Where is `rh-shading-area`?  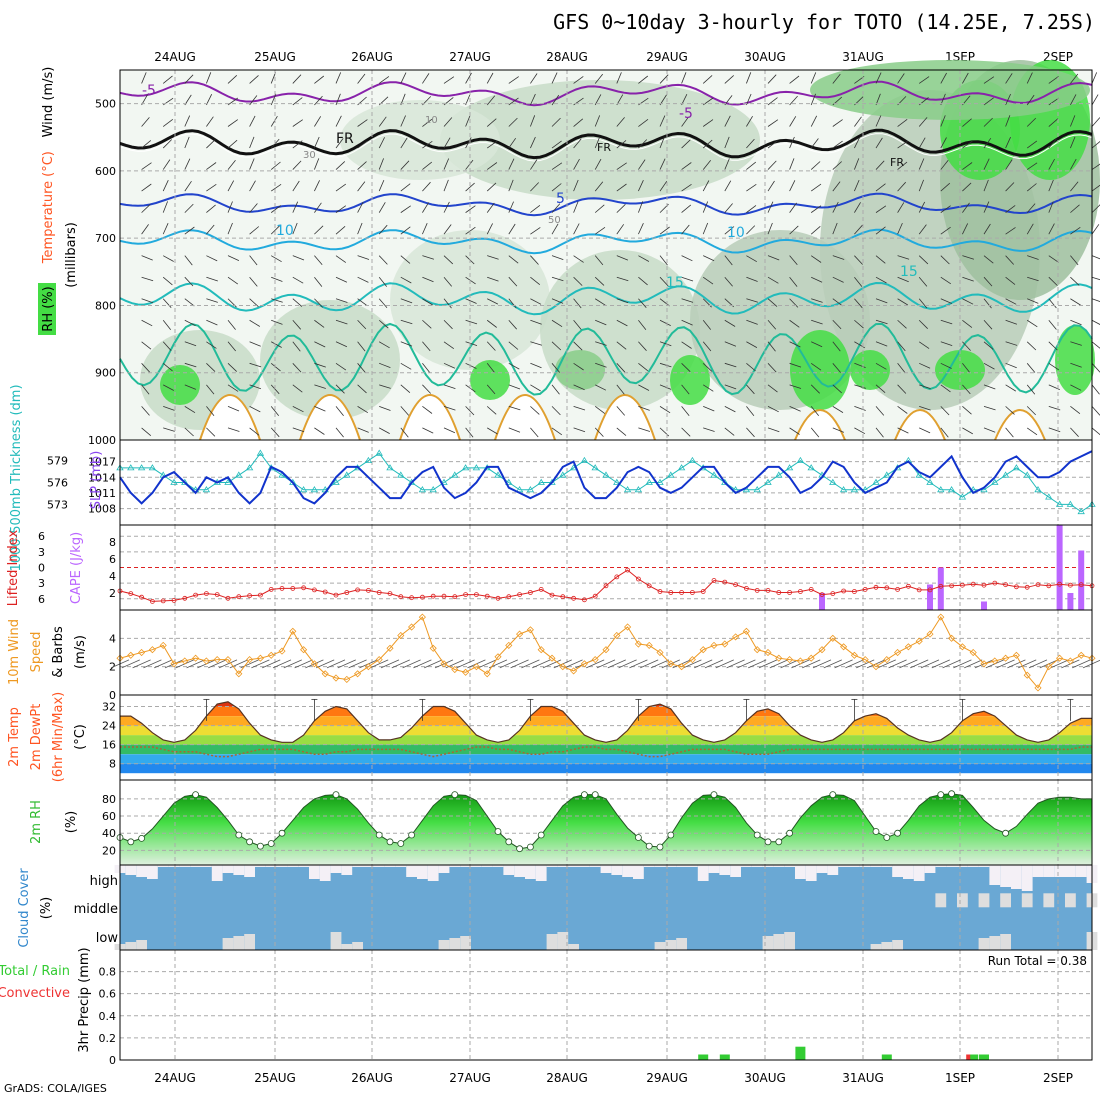 rh-shading-area is located at coordinates (490, 380).